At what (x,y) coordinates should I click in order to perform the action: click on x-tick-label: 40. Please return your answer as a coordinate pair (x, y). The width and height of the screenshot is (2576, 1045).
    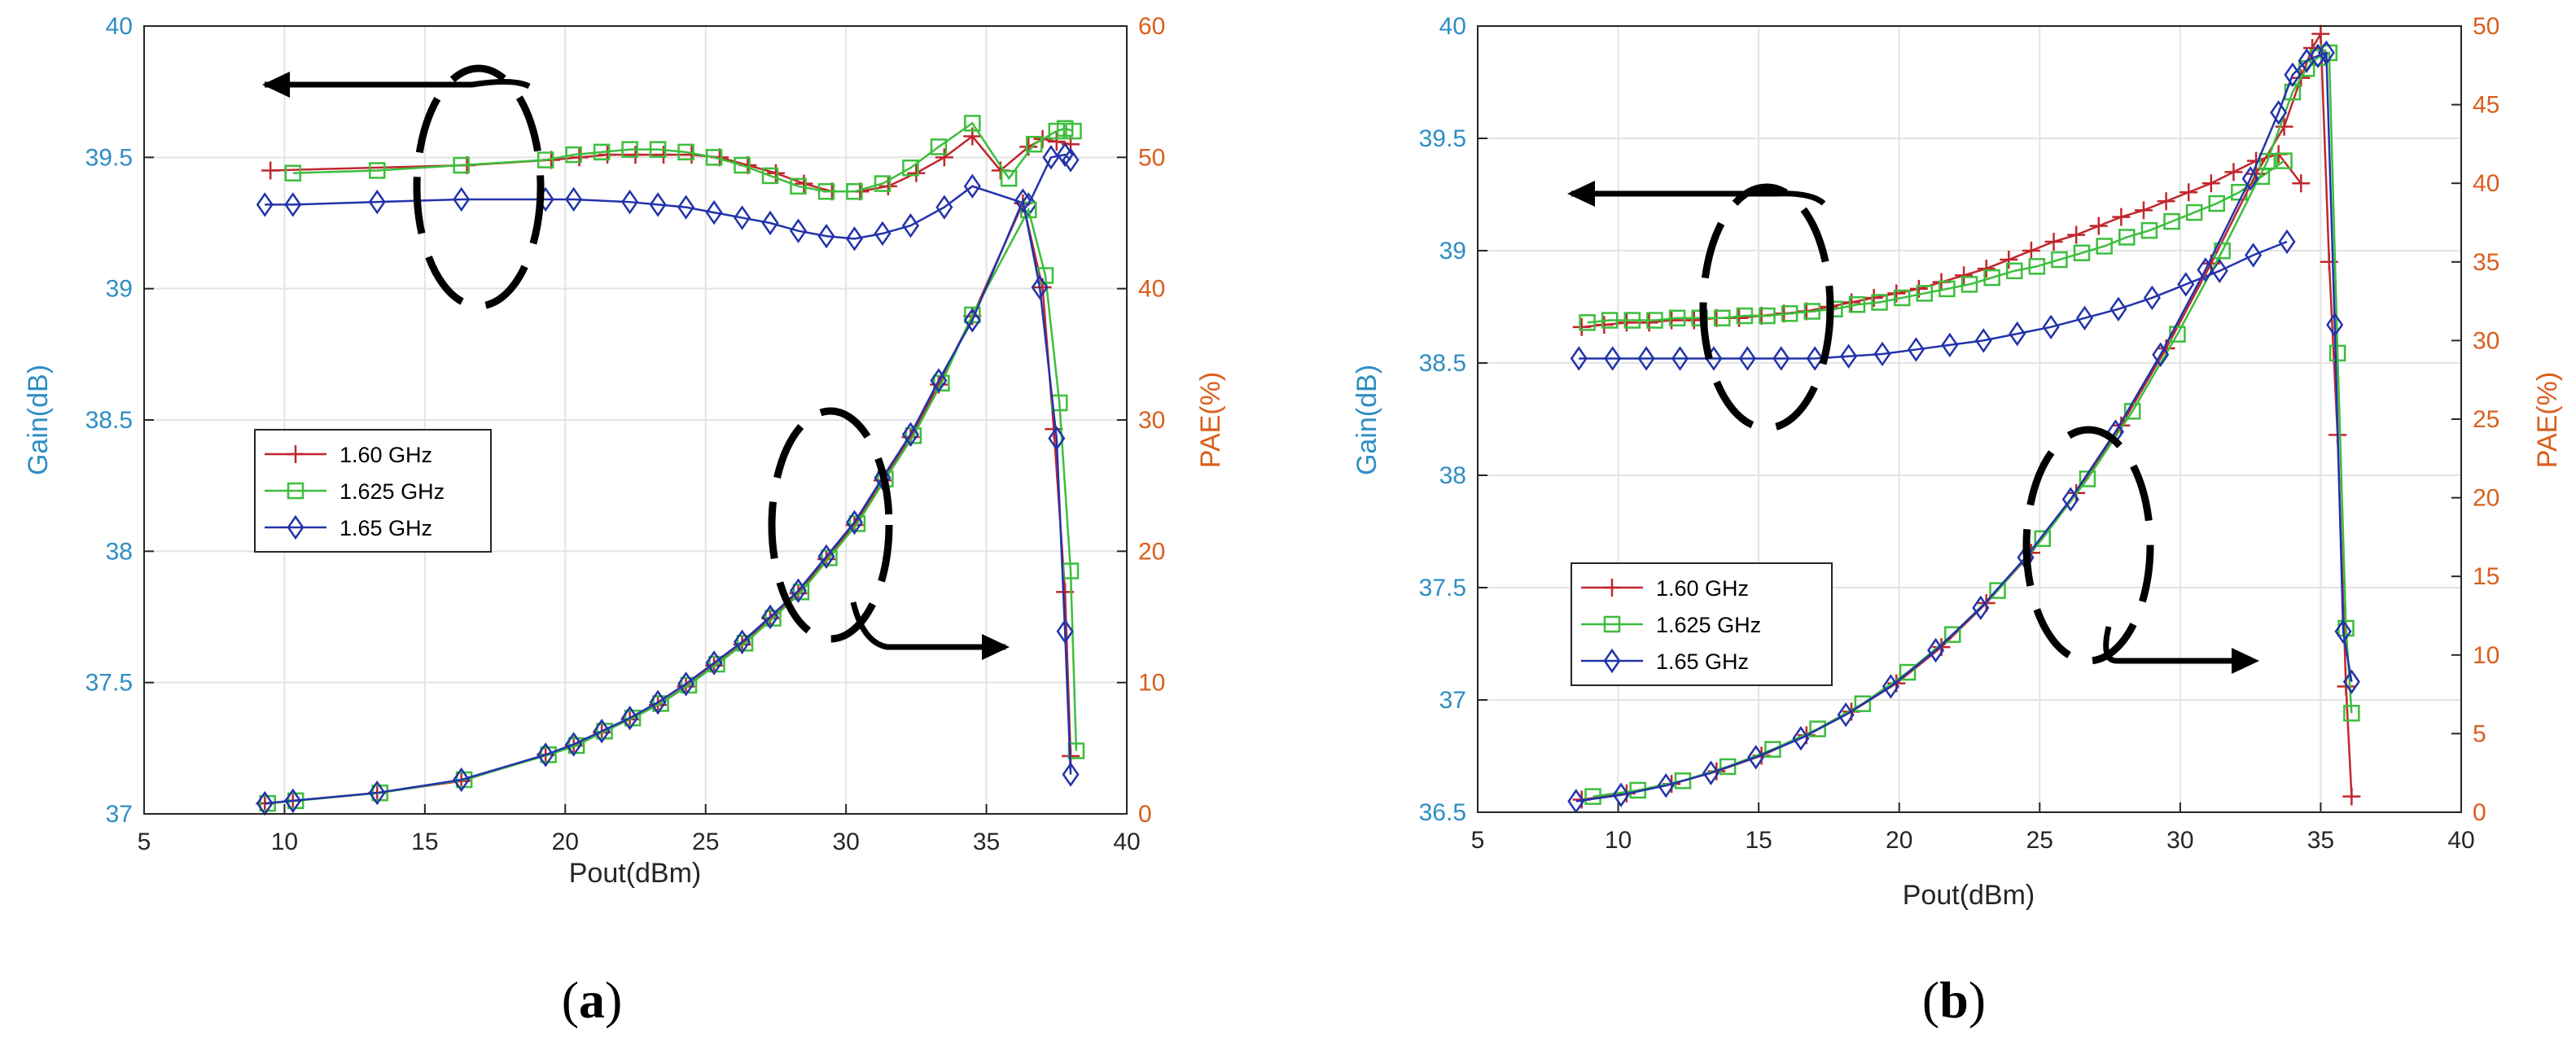
    Looking at the image, I should click on (1126, 842).